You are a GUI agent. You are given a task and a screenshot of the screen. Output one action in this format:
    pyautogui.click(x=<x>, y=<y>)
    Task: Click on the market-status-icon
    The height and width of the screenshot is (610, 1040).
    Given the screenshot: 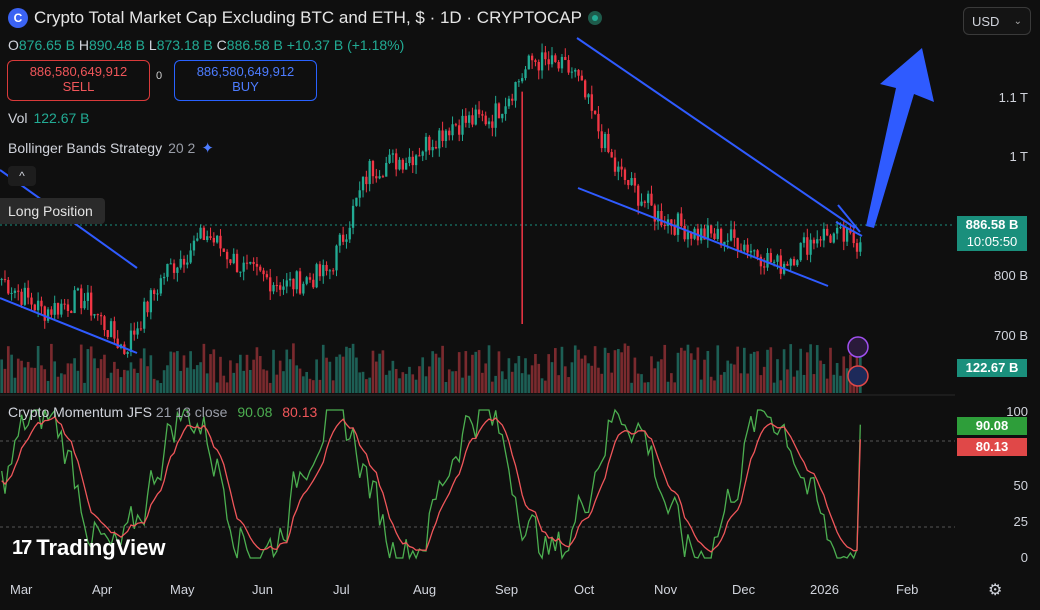 What is the action you would take?
    pyautogui.click(x=594, y=18)
    